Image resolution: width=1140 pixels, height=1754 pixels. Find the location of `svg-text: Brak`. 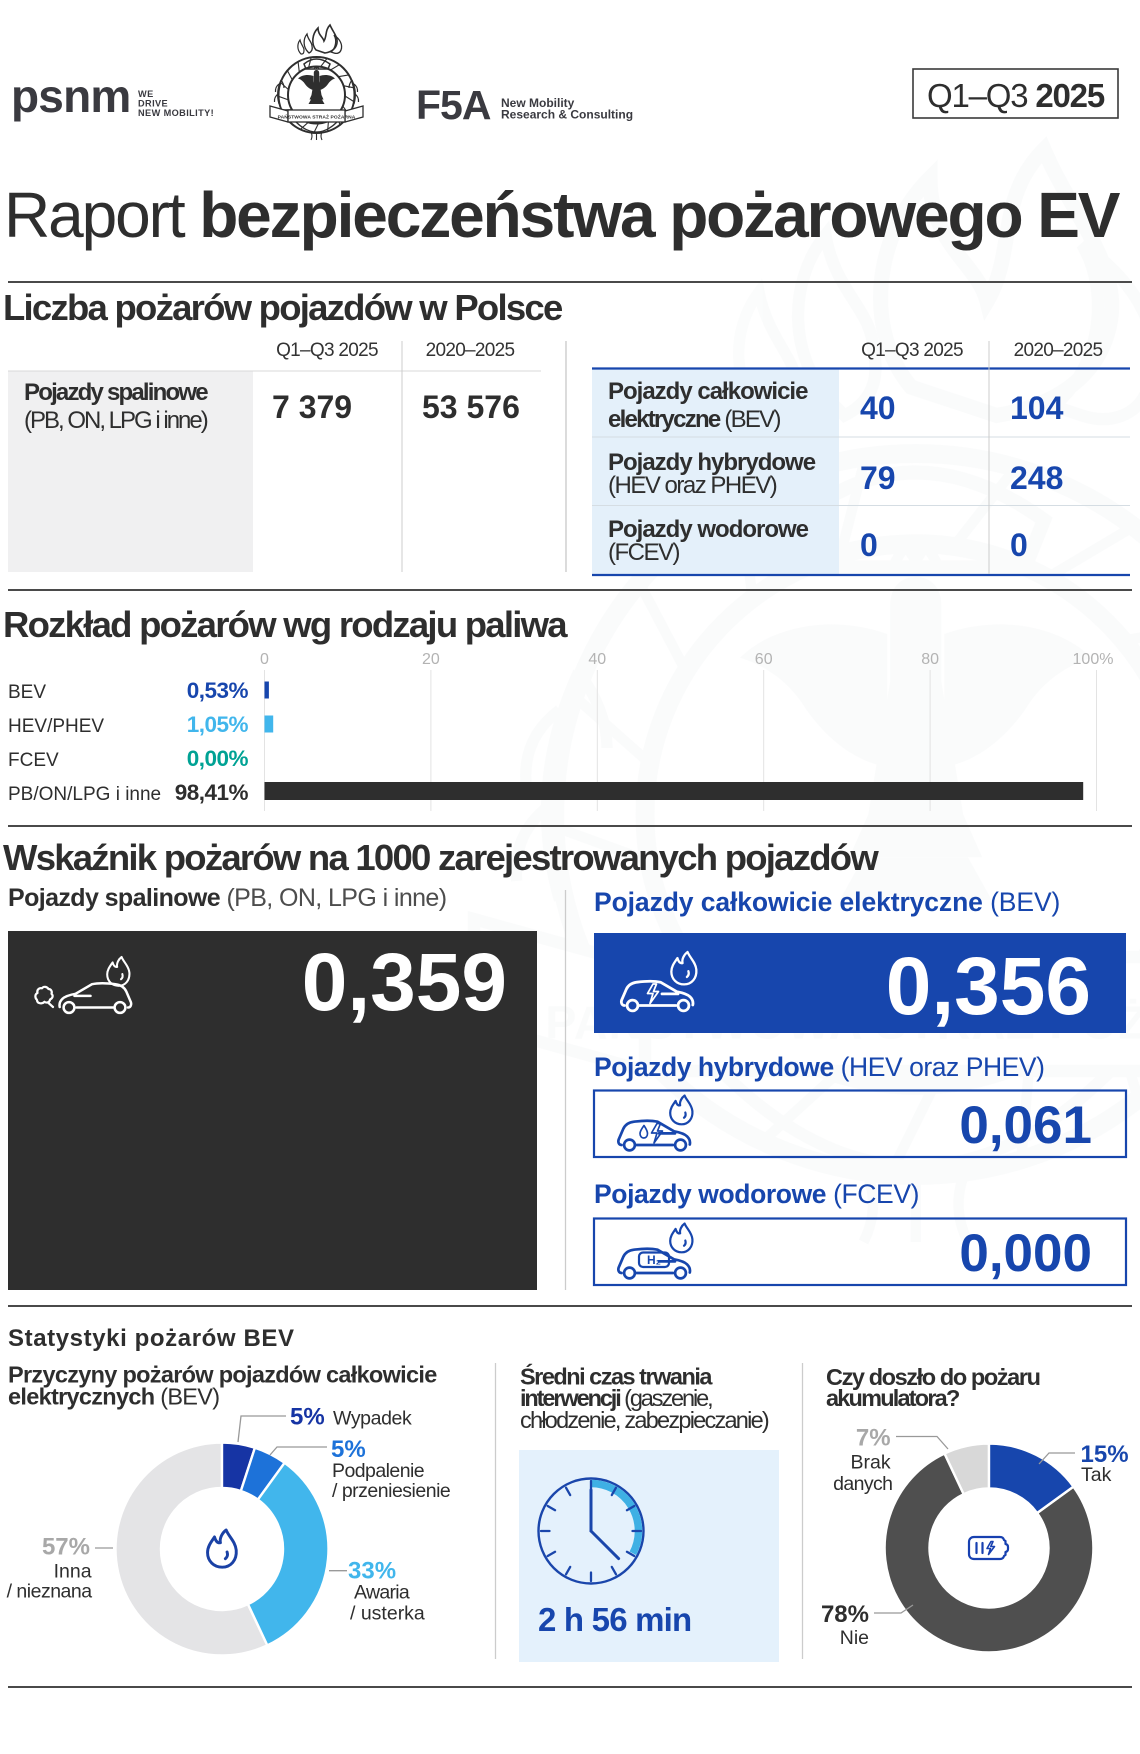

svg-text: Brak is located at coordinates (870, 1462).